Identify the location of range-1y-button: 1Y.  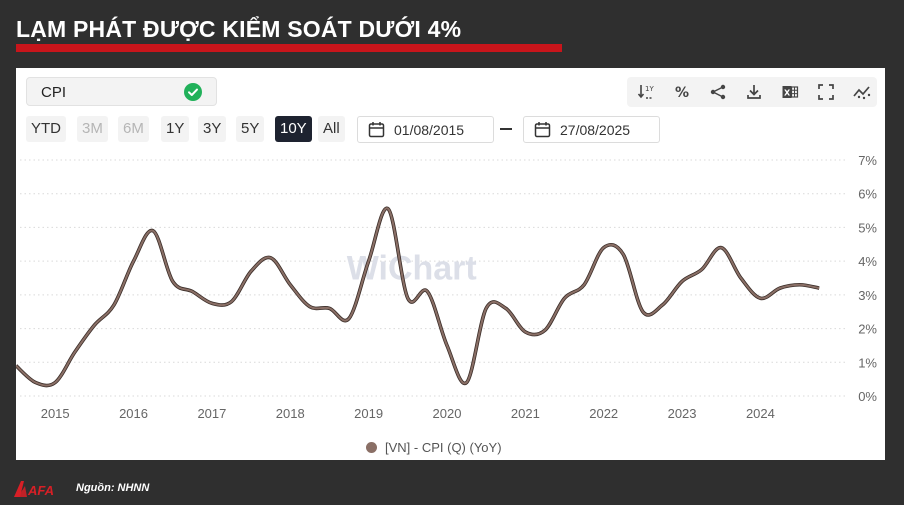
(175, 129).